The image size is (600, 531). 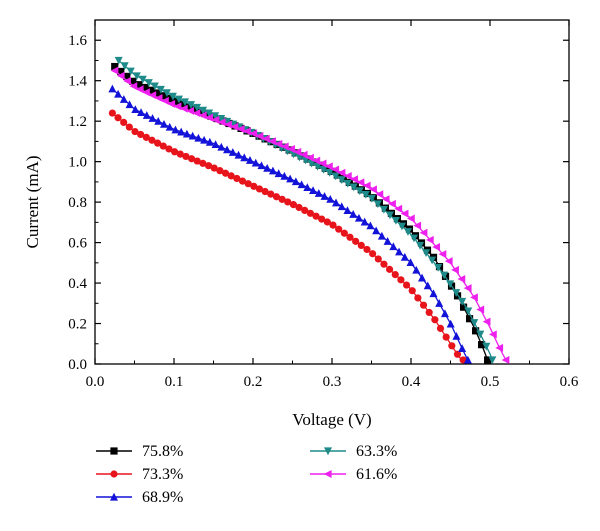 I want to click on x-tick-label: 0.1, so click(x=174, y=382).